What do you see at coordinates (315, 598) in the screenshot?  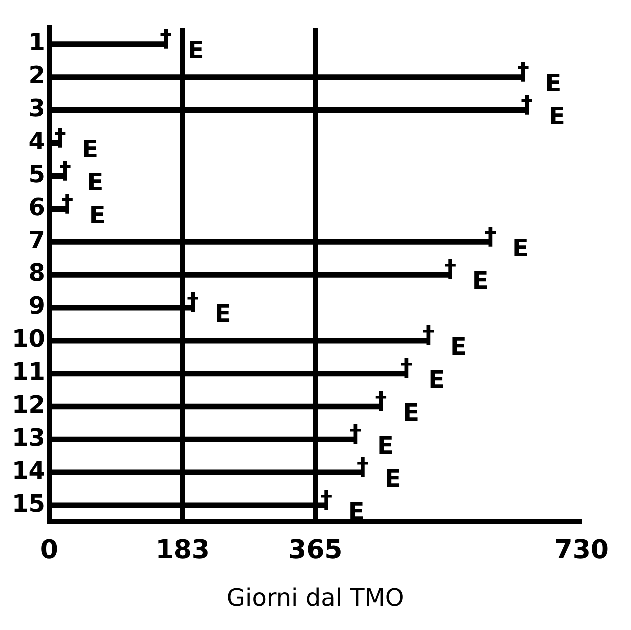 I see `x-axis-title: Giorni dal TMO` at bounding box center [315, 598].